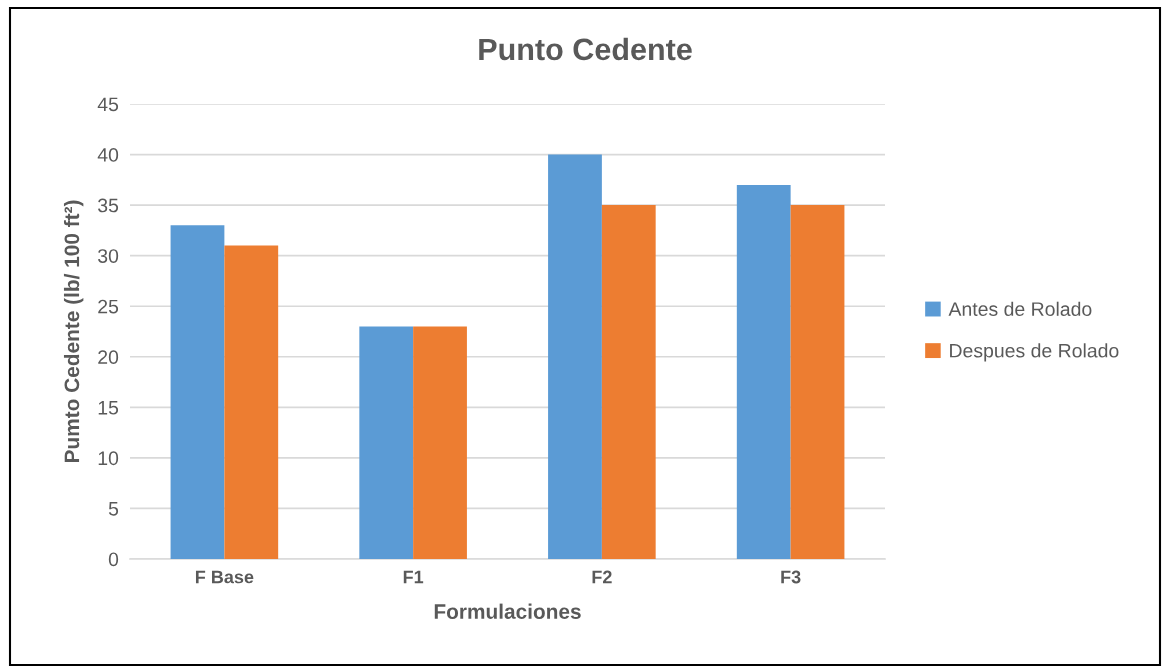 The image size is (1162, 672). I want to click on y-tick-label: 10, so click(108, 458).